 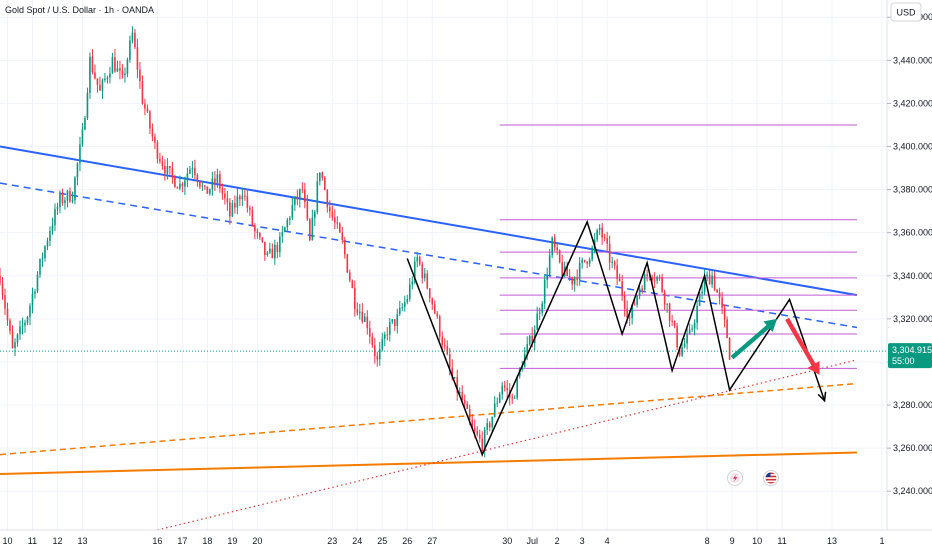 I want to click on chart-title: Gold Spot / U.S. Dollar · 1h · OANDA, so click(x=79, y=10).